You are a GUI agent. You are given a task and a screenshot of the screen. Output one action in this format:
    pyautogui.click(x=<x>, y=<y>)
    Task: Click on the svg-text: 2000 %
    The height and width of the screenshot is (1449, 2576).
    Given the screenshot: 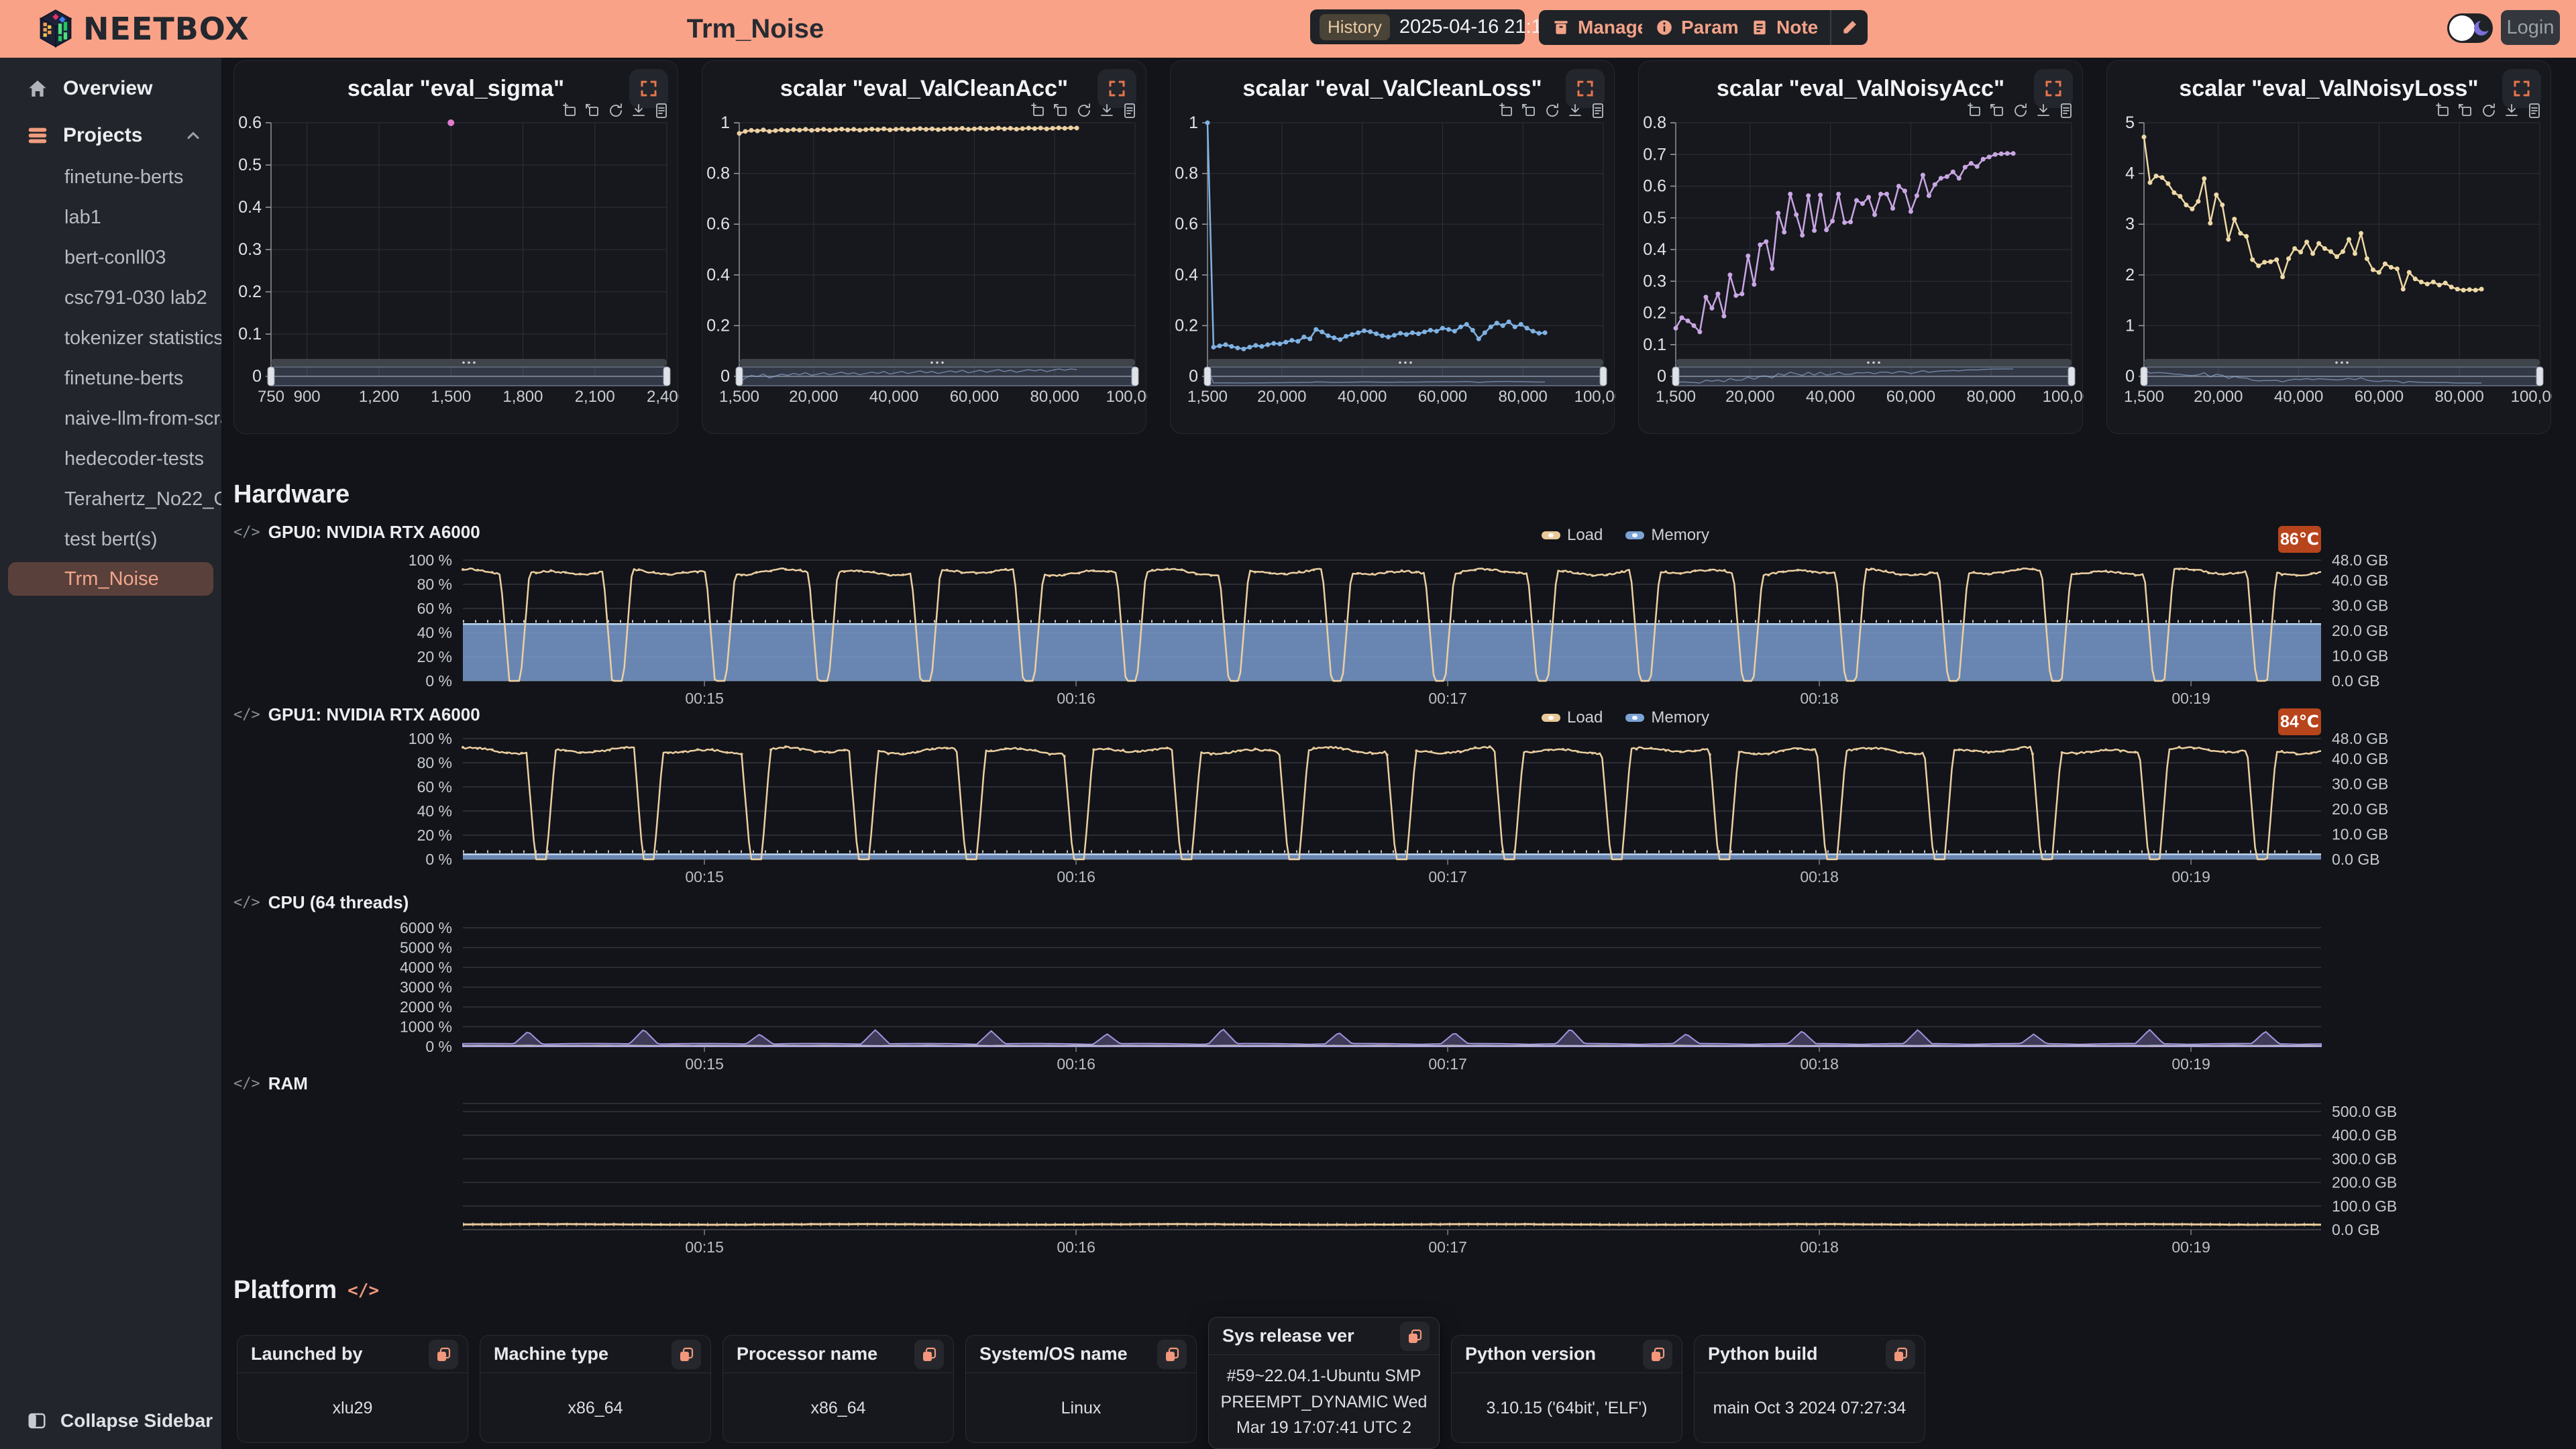 What is the action you would take?
    pyautogui.click(x=426, y=1007)
    